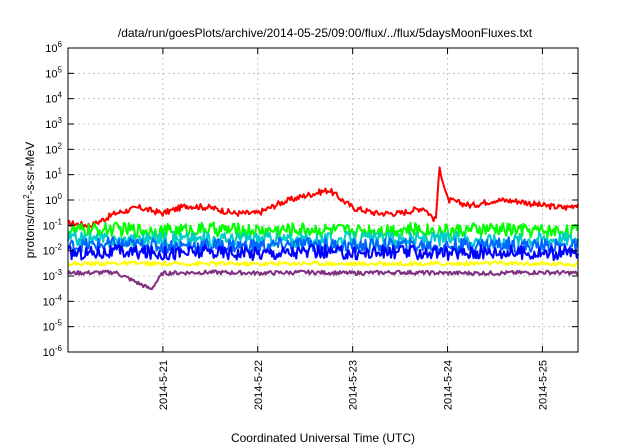  Describe the element at coordinates (60, 95) in the screenshot. I see `y-tick-exponent: 4` at that location.